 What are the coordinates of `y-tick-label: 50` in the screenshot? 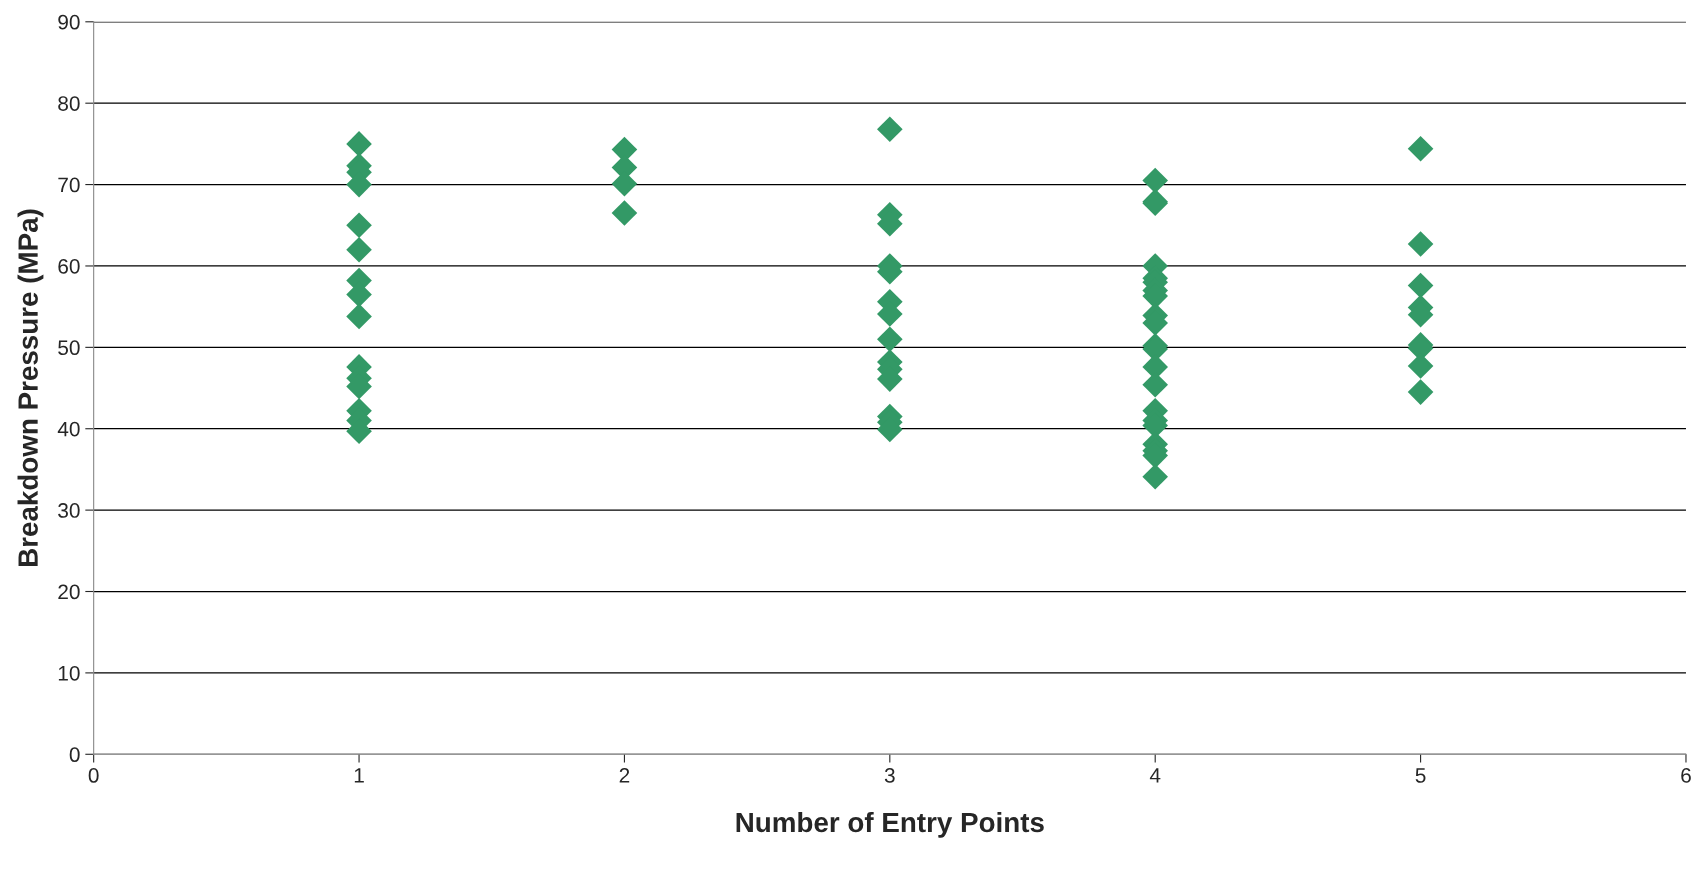 It's located at (69, 348).